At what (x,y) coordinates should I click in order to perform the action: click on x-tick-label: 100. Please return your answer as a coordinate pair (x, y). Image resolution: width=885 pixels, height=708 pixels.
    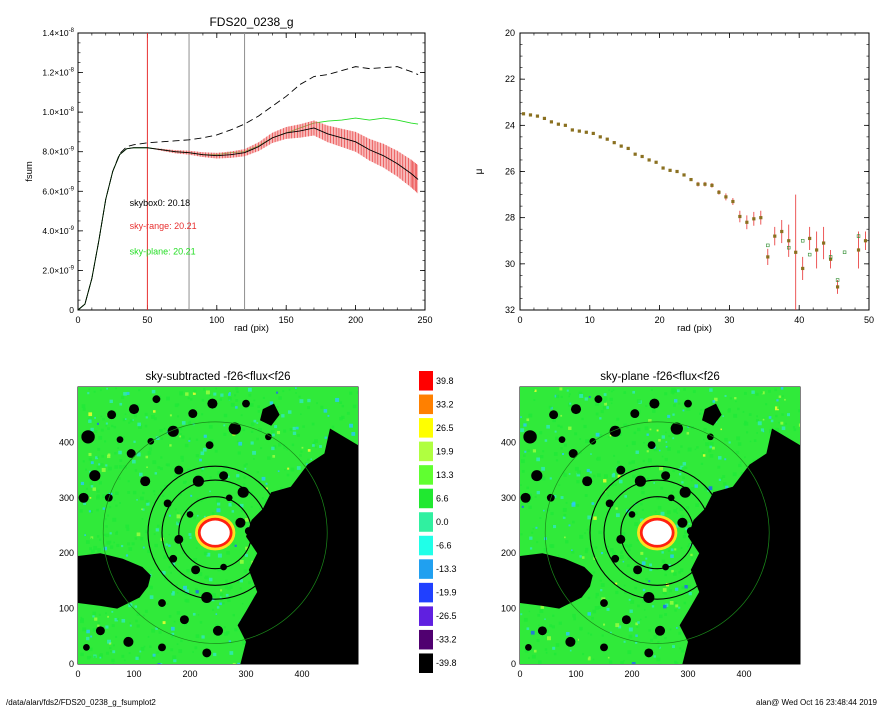
    Looking at the image, I should click on (216, 320).